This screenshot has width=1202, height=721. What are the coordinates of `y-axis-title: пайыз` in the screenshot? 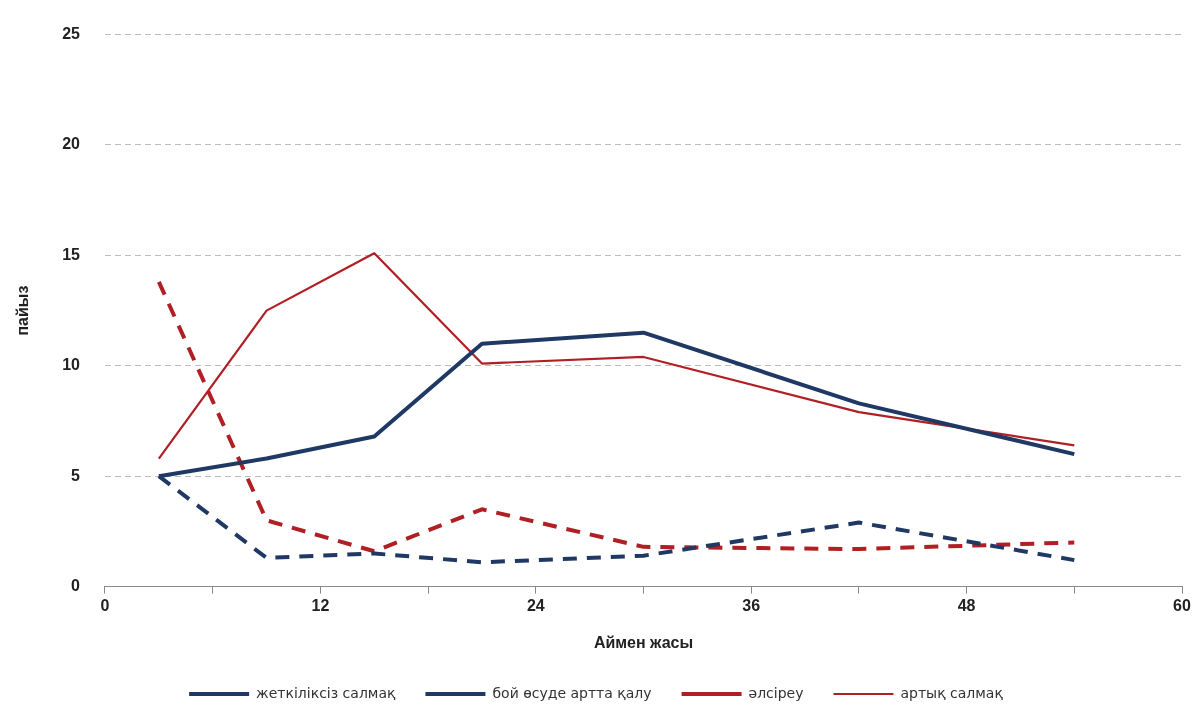 It's located at (23, 310).